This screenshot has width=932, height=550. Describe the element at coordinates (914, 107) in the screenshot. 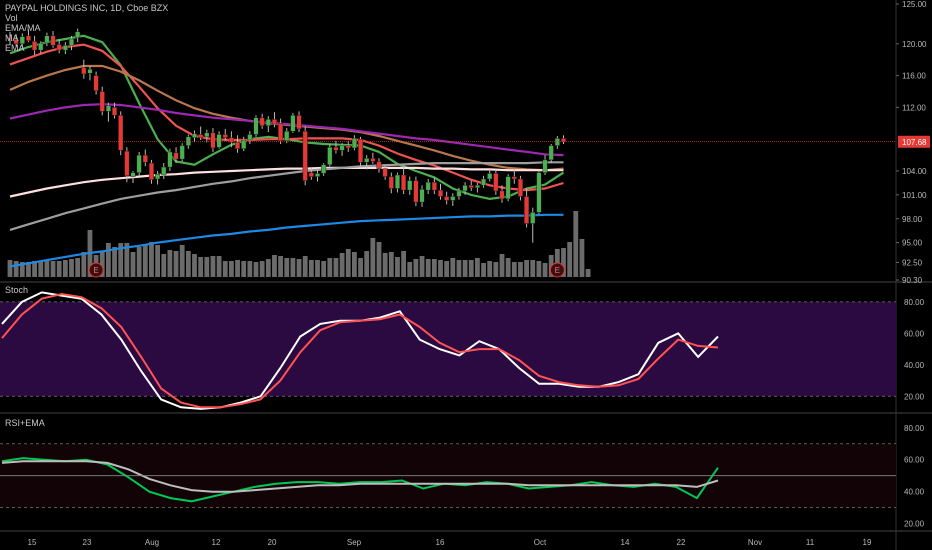

I see `price-tick-label: 112.00` at that location.